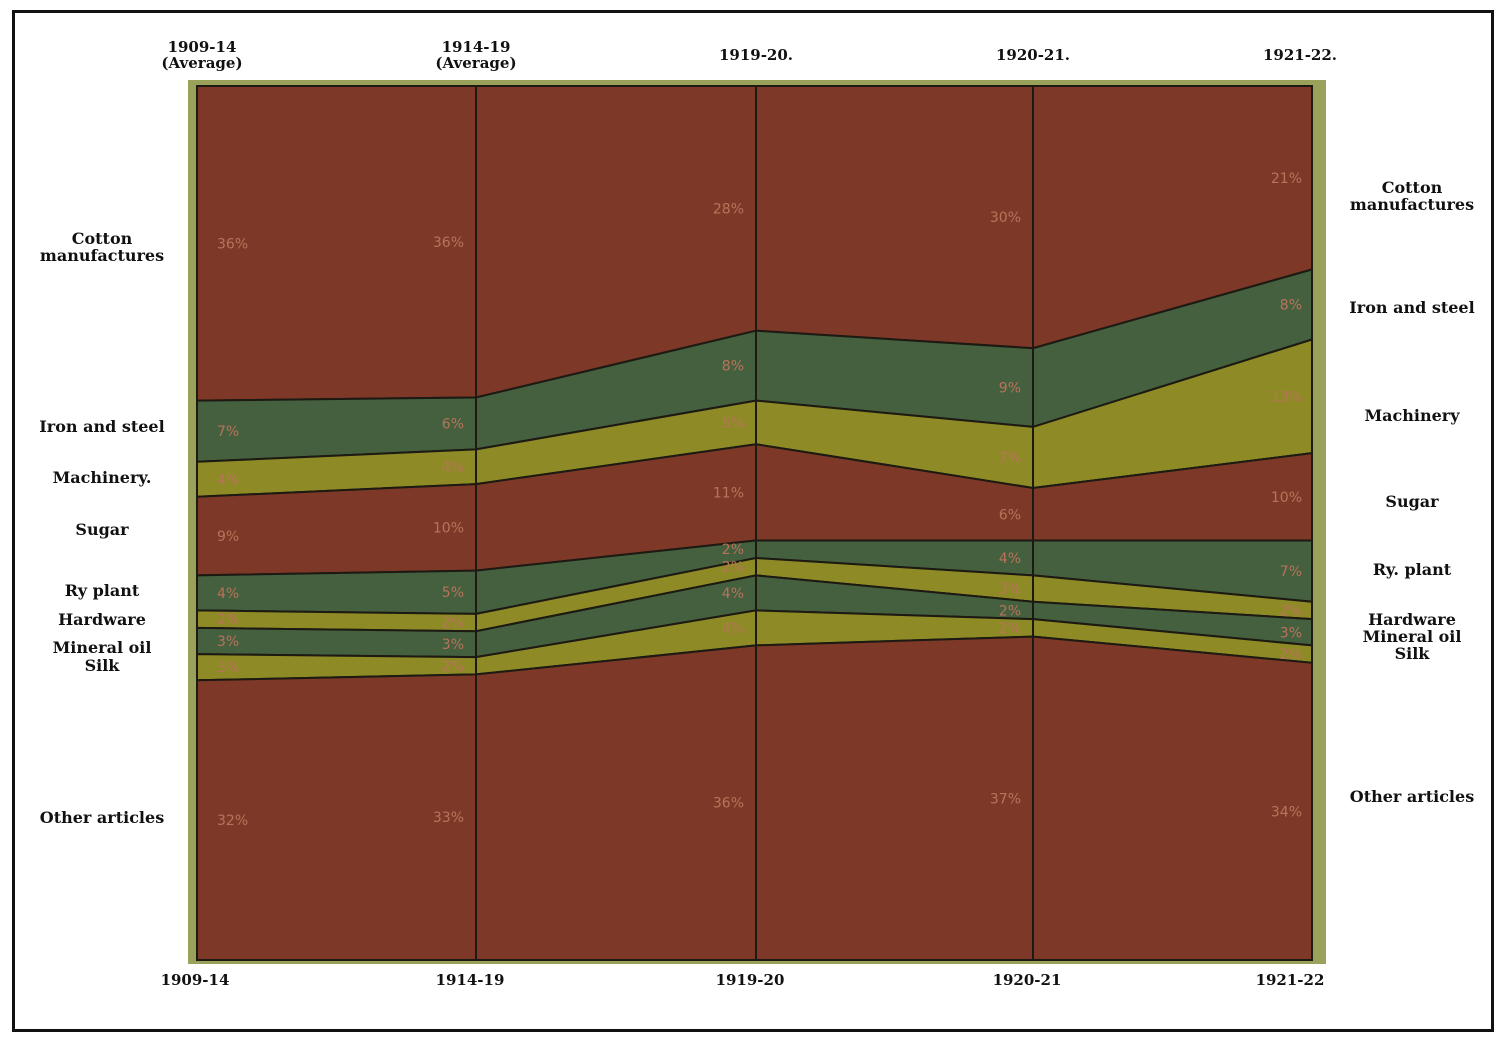 The image size is (1508, 1043). What do you see at coordinates (1005, 799) in the screenshot?
I see `data-label-other-articles-1920-21: 37%` at bounding box center [1005, 799].